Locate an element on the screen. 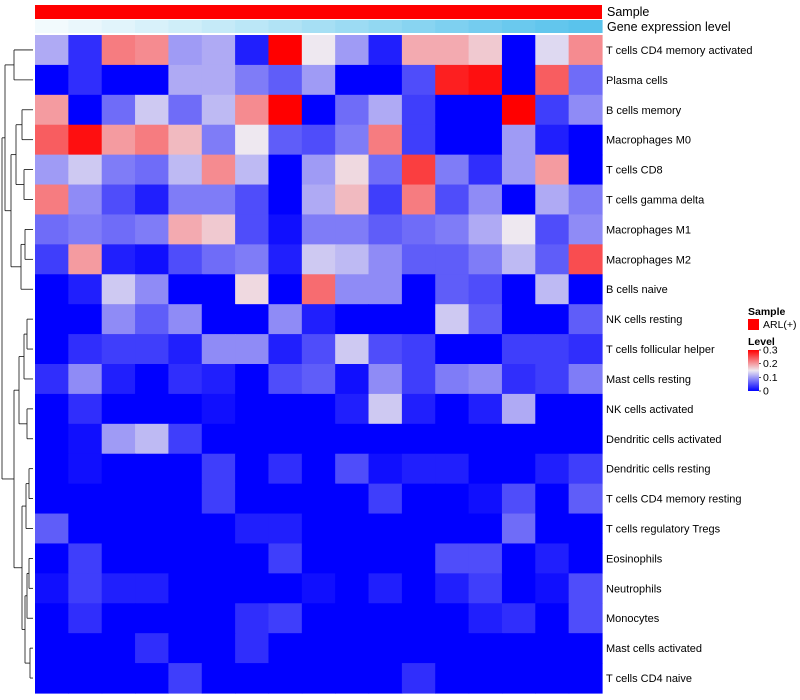 The image size is (800, 700). row-label: Mast cells resting is located at coordinates (648, 380).